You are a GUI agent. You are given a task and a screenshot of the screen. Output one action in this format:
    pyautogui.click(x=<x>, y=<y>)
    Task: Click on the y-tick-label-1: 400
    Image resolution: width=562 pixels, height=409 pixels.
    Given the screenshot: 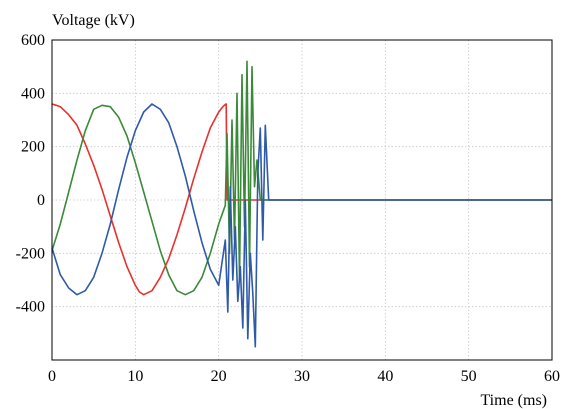 What is the action you would take?
    pyautogui.click(x=33, y=93)
    